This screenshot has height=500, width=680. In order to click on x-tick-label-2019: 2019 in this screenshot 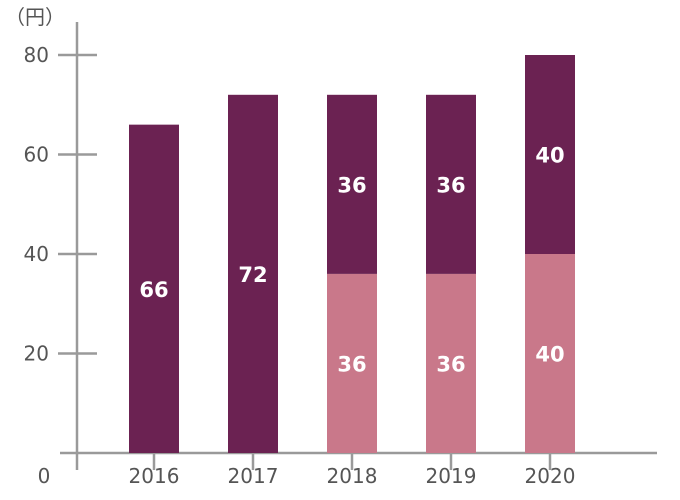, I will do `click(451, 476)`.